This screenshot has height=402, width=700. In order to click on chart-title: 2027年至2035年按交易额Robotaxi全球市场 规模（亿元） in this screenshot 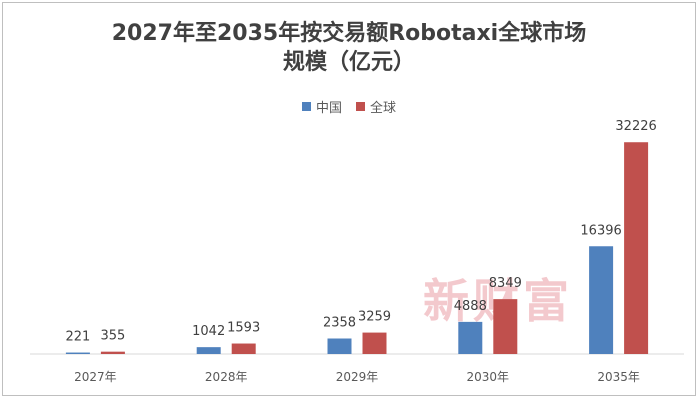, I will do `click(349, 48)`.